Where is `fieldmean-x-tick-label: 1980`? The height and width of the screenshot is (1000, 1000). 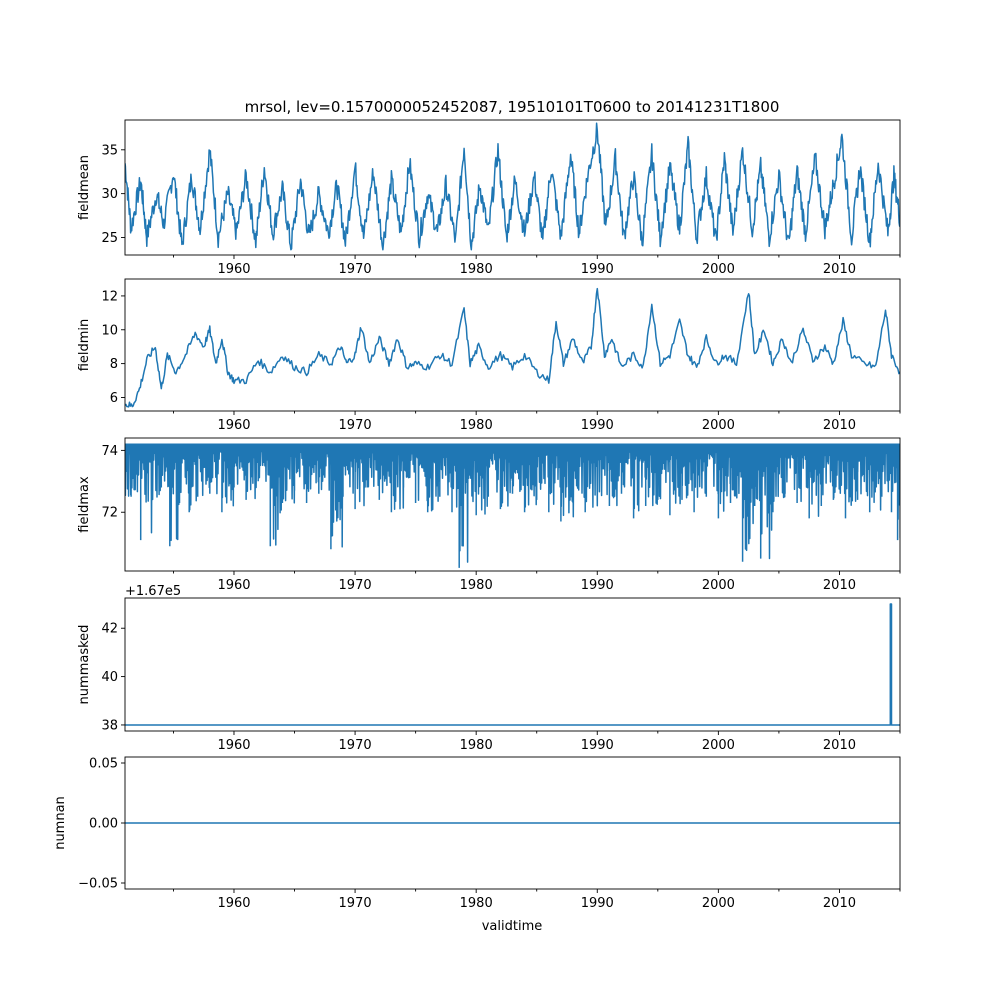 fieldmean-x-tick-label: 1980 is located at coordinates (476, 269).